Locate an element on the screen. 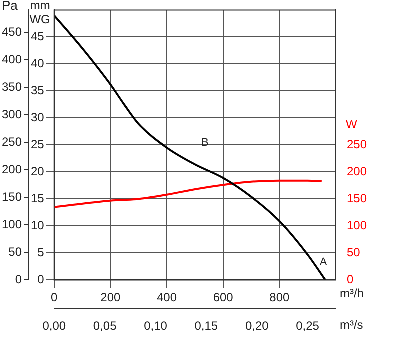 The image size is (400, 337). x-axis-title: m³/h is located at coordinates (352, 293).